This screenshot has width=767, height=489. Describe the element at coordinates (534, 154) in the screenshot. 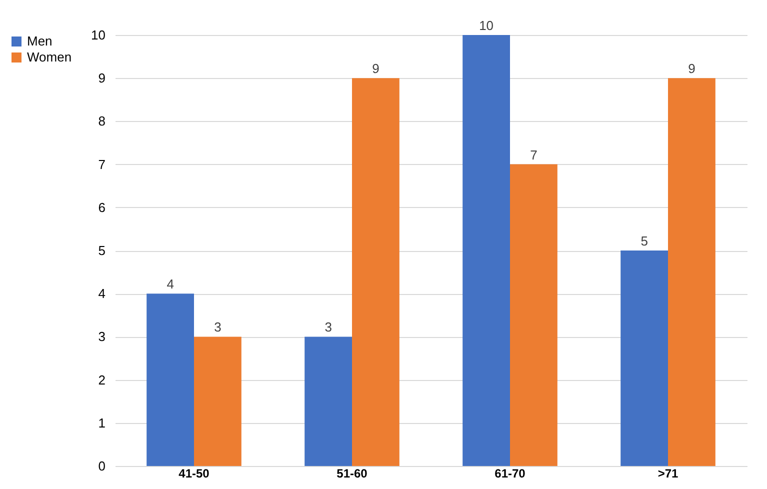

I see `data-label: 7` at that location.